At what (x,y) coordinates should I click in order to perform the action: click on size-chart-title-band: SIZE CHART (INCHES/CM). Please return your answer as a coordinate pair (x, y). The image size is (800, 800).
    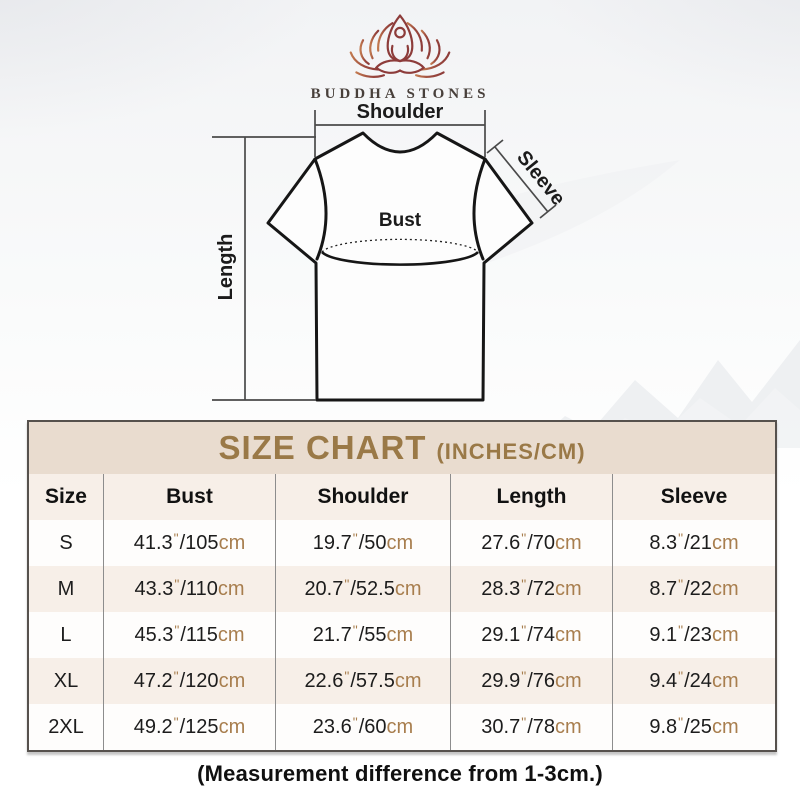
    Looking at the image, I should click on (402, 448).